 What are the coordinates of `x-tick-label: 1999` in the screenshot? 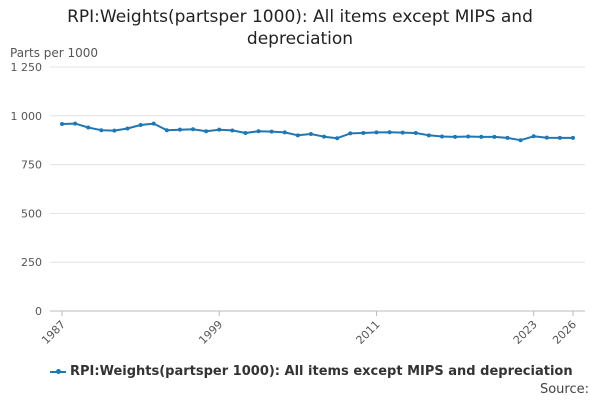 It's located at (210, 332).